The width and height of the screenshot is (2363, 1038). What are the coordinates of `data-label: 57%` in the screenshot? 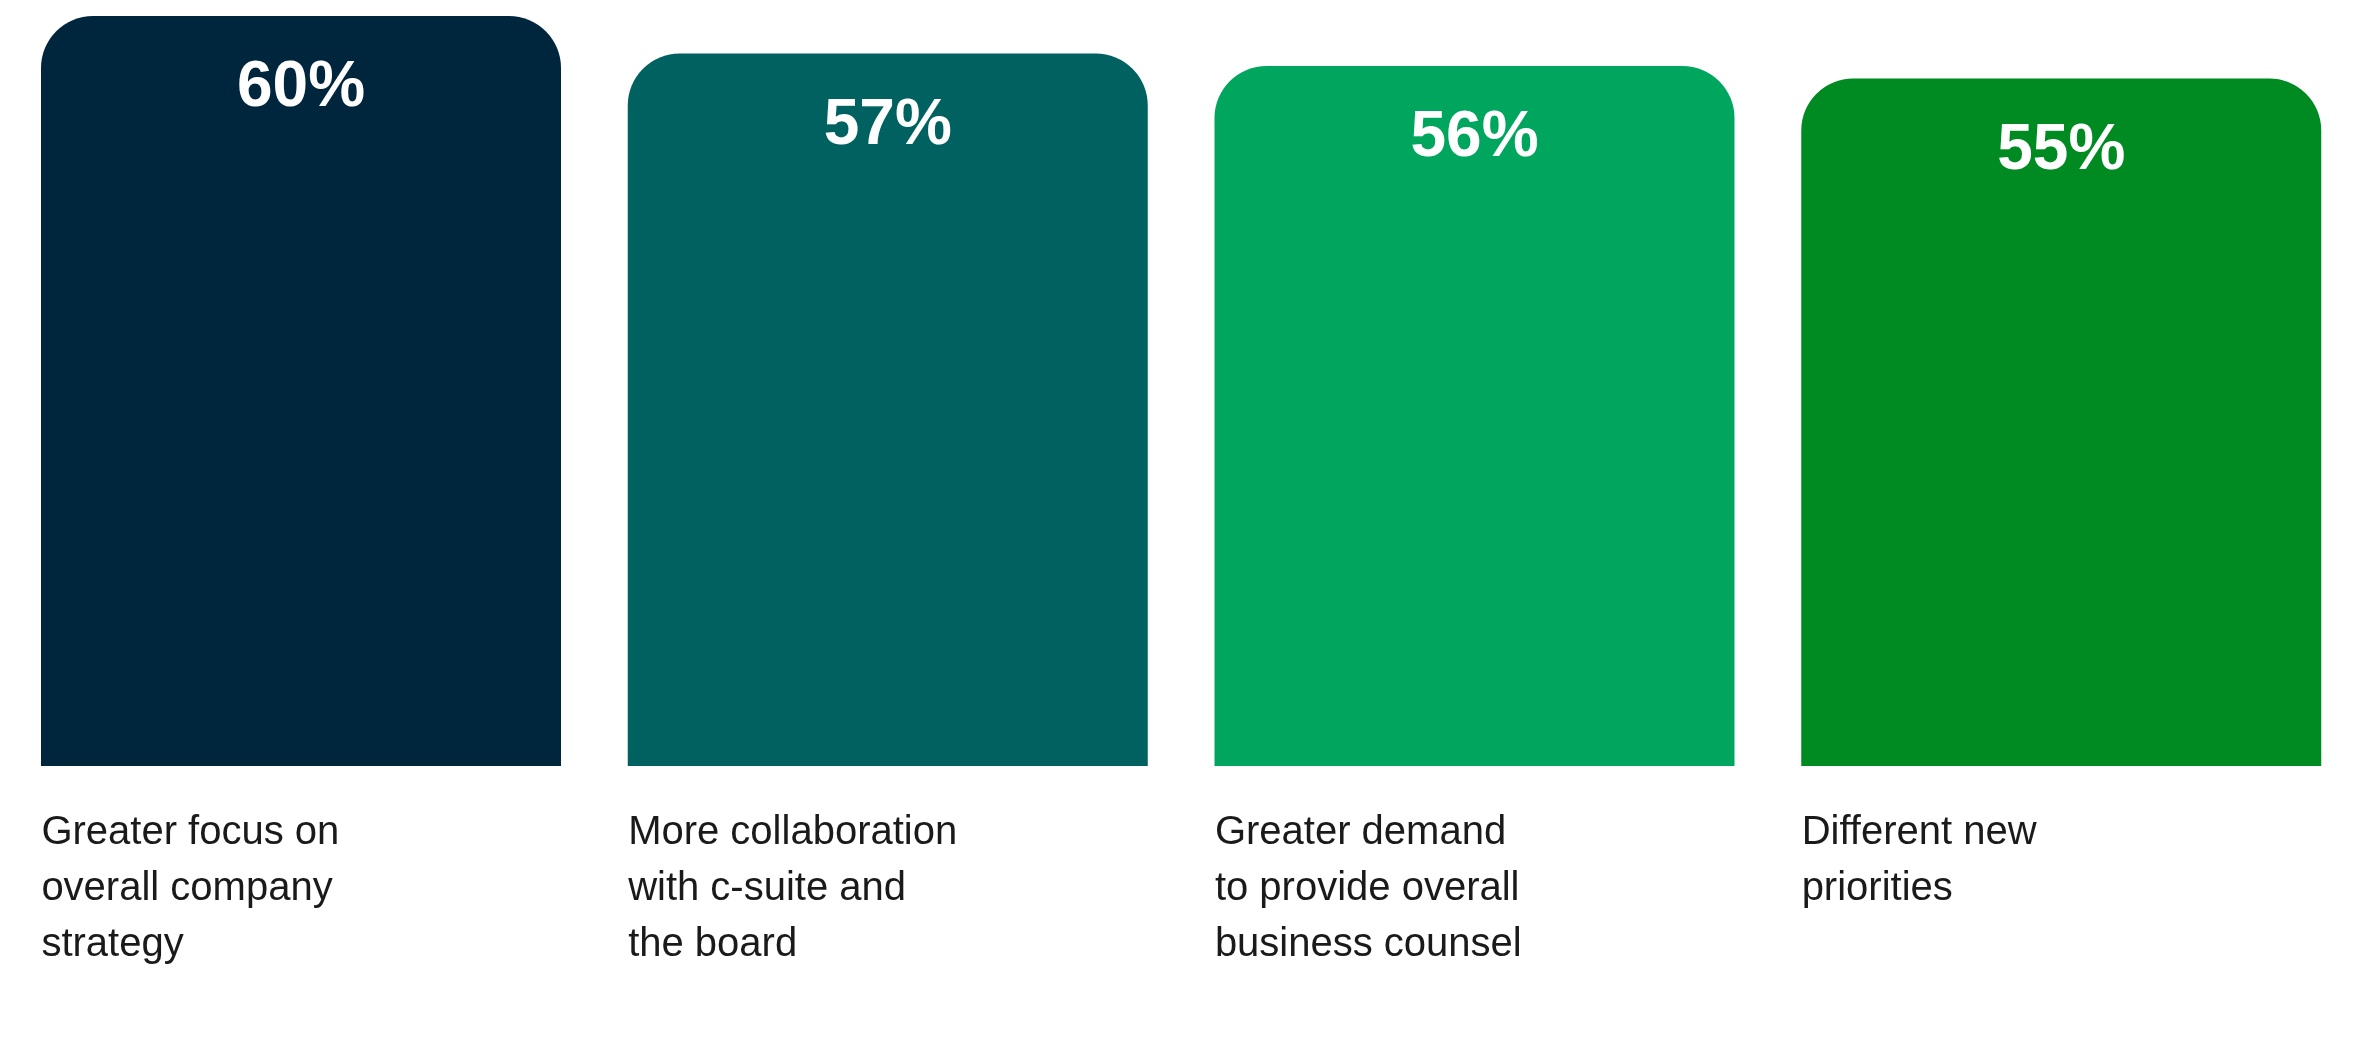 It's located at (887, 121).